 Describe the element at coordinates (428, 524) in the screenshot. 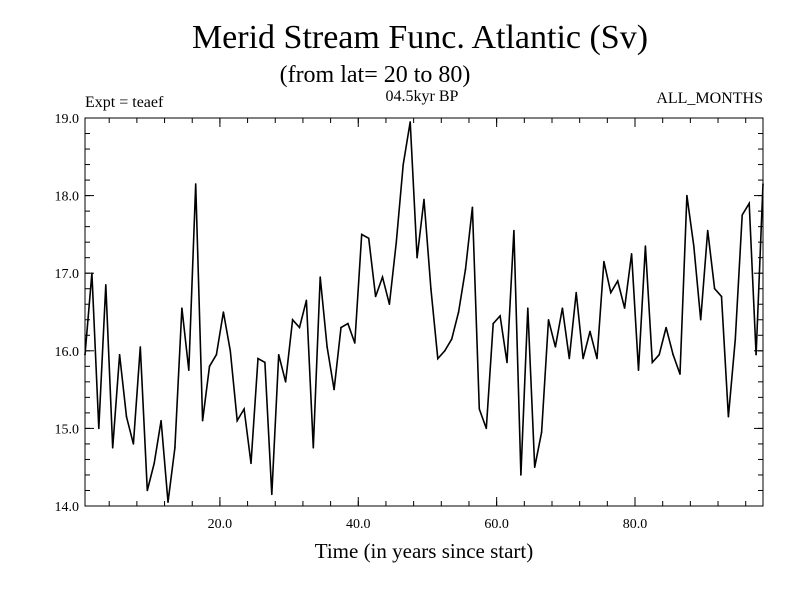

I see `x-tick-labels: 20.0 40.0 60.0 80.0` at that location.